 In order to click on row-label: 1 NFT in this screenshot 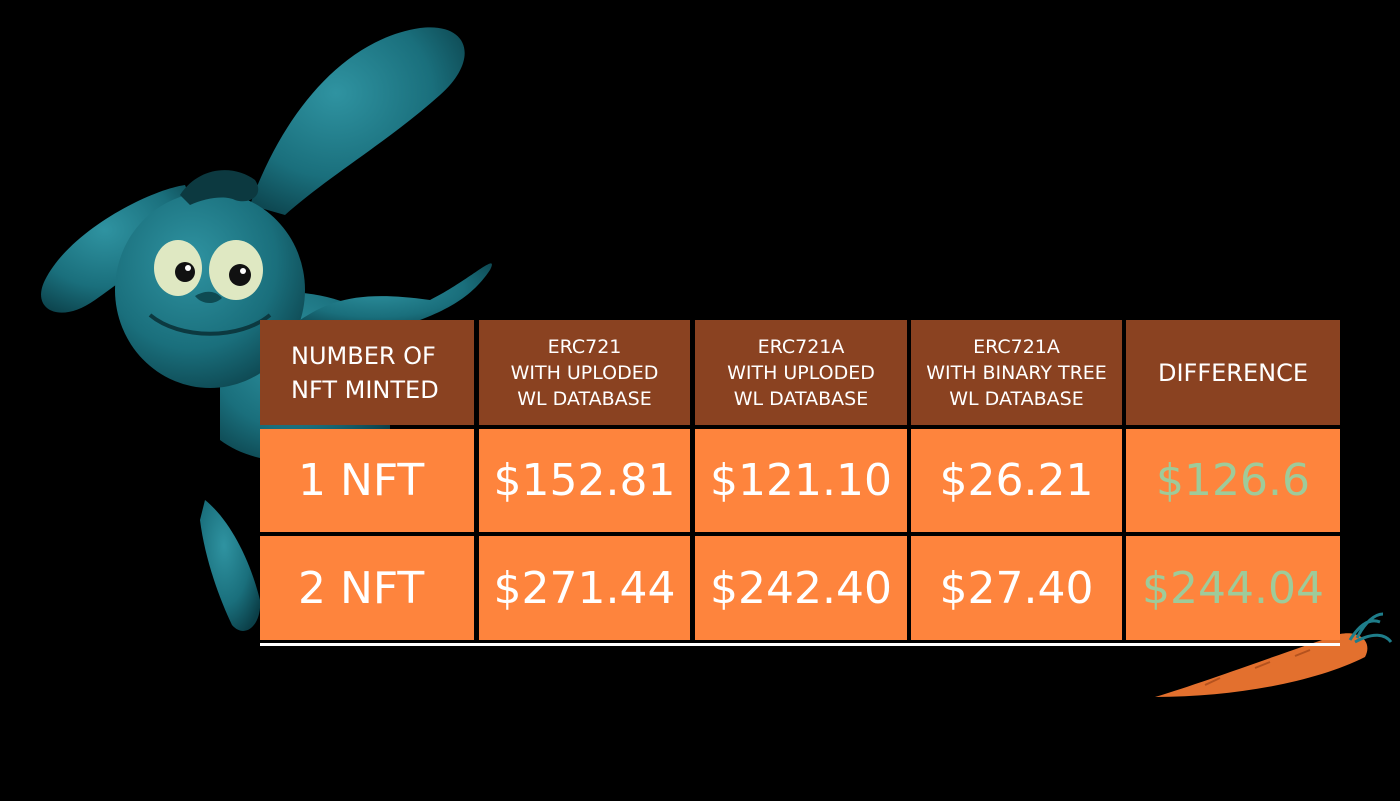, I will do `click(367, 480)`.